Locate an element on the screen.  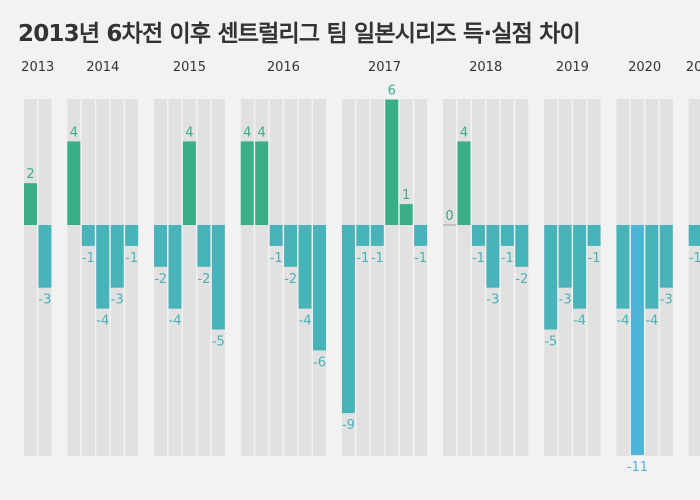
data-label: 2 is located at coordinates (30, 174).